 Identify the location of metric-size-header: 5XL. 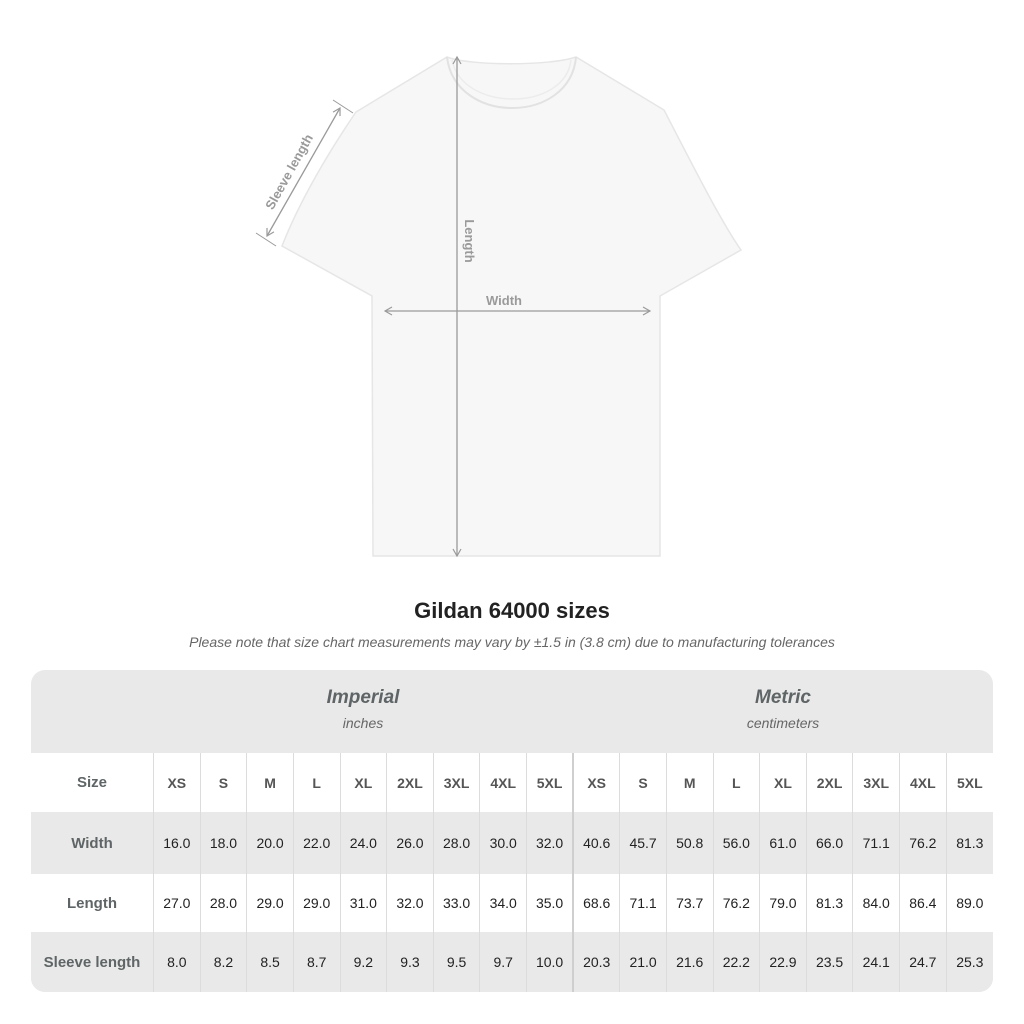
(969, 782).